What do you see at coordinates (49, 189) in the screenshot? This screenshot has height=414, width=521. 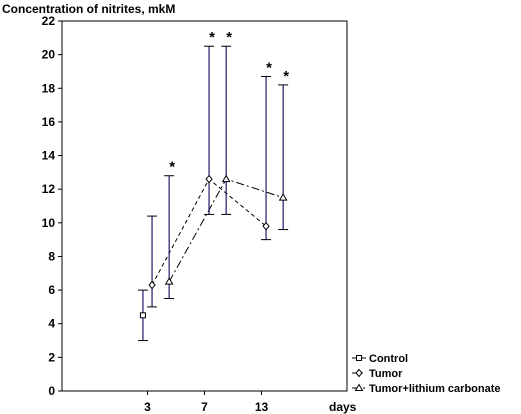 I see `y-tick-label: 12` at bounding box center [49, 189].